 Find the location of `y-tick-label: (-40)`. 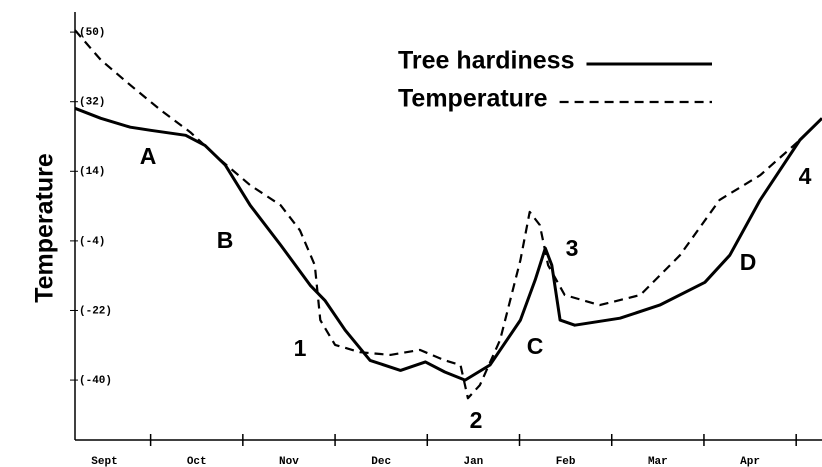

y-tick-label: (-40) is located at coordinates (95, 381).